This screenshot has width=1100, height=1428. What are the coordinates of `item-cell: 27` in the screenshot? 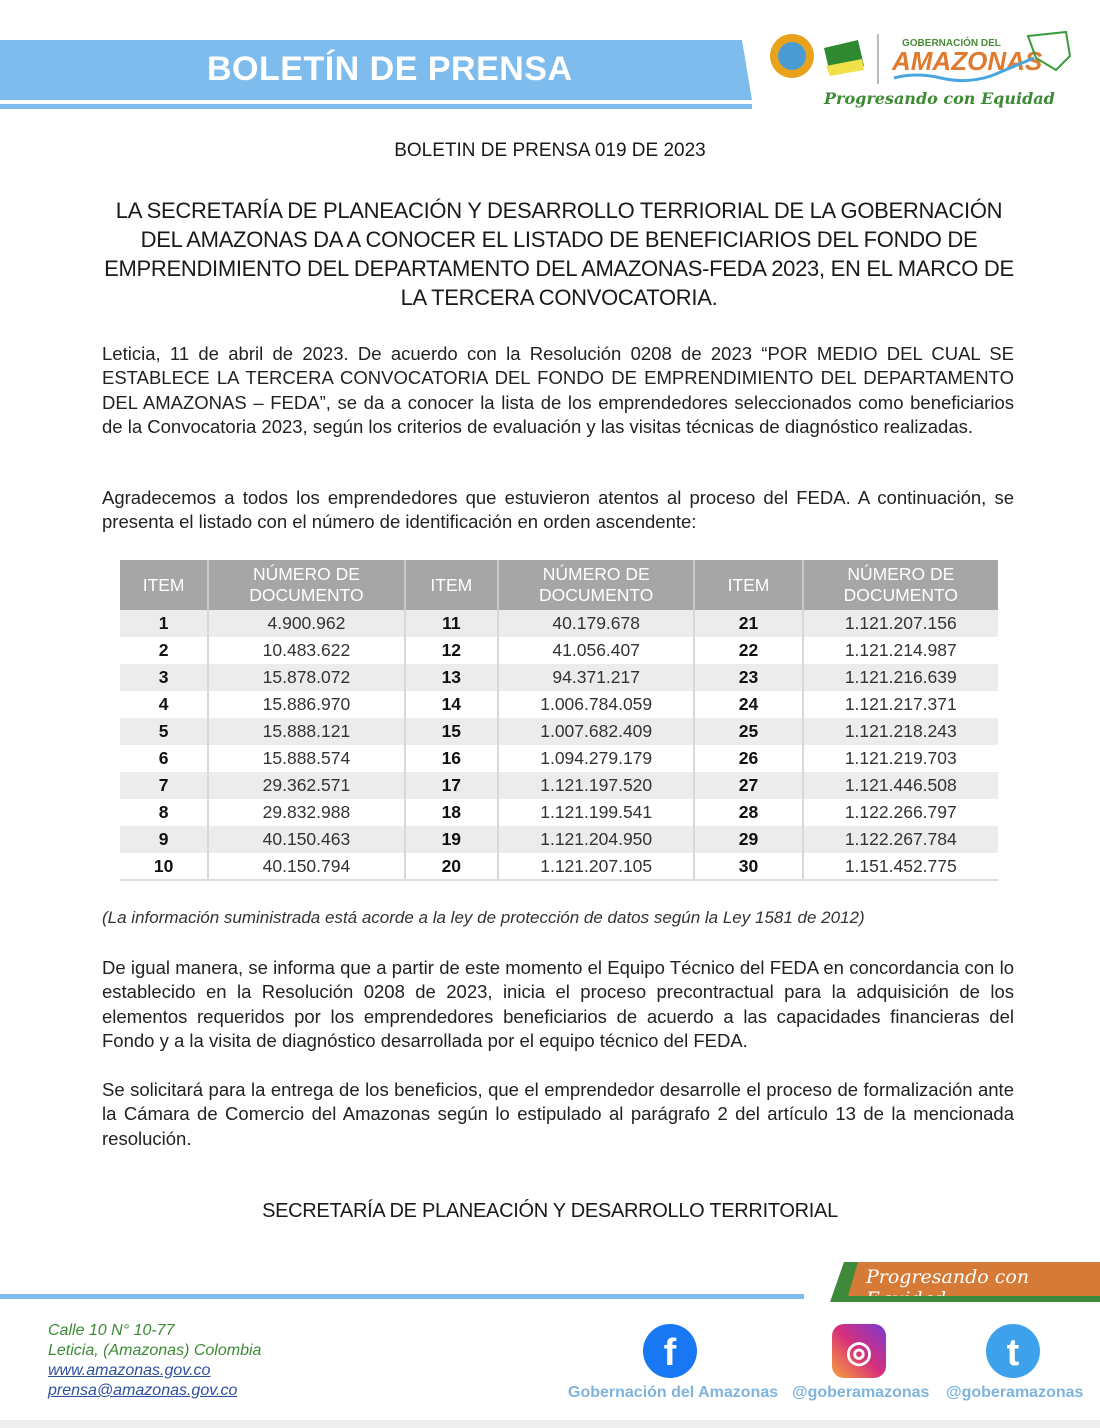 It's located at (749, 785).